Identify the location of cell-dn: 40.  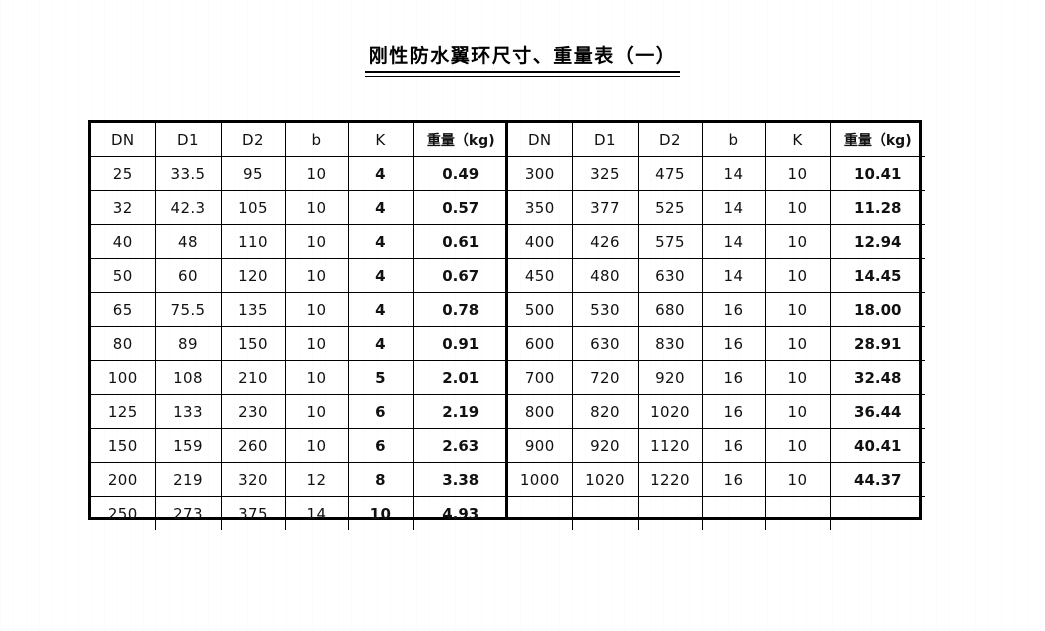
(123, 241).